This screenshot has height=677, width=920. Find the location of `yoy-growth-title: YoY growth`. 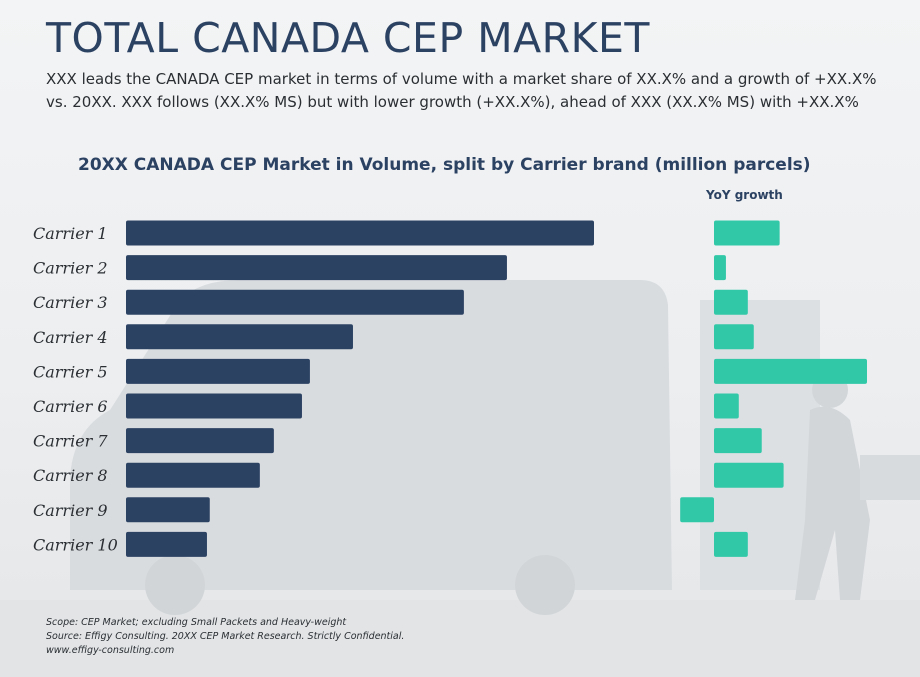

yoy-growth-title: YoY growth is located at coordinates (744, 195).